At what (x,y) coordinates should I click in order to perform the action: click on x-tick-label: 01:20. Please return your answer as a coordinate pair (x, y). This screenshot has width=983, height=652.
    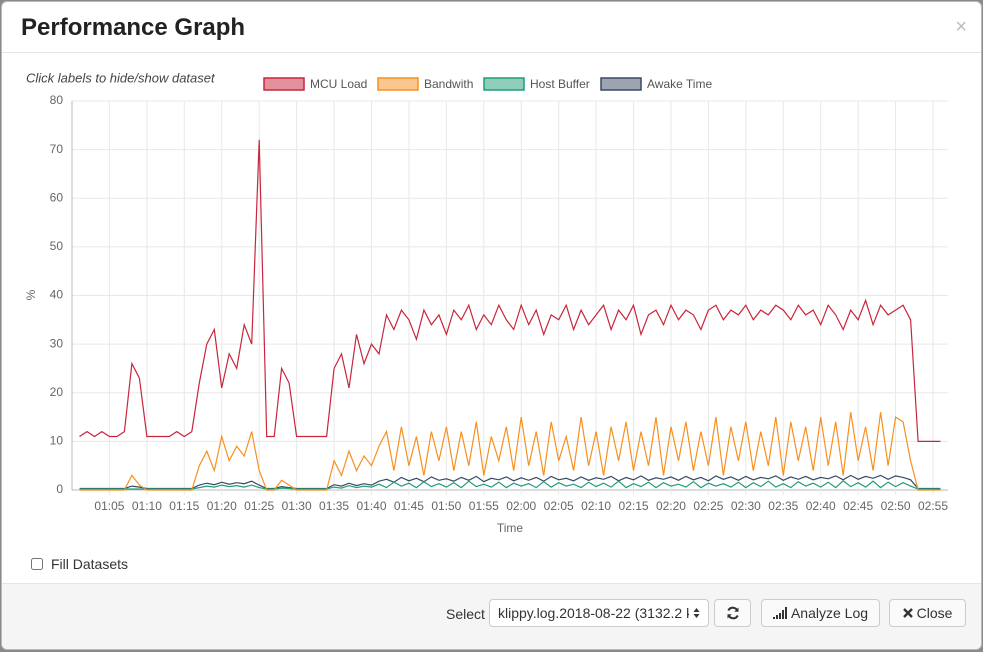
    Looking at the image, I should click on (222, 506).